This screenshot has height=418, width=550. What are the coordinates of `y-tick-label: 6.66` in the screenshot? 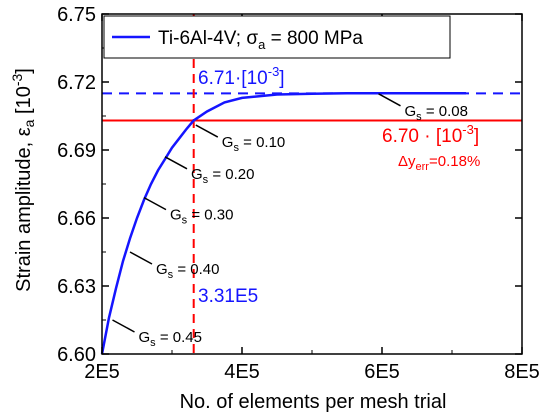 It's located at (76, 219).